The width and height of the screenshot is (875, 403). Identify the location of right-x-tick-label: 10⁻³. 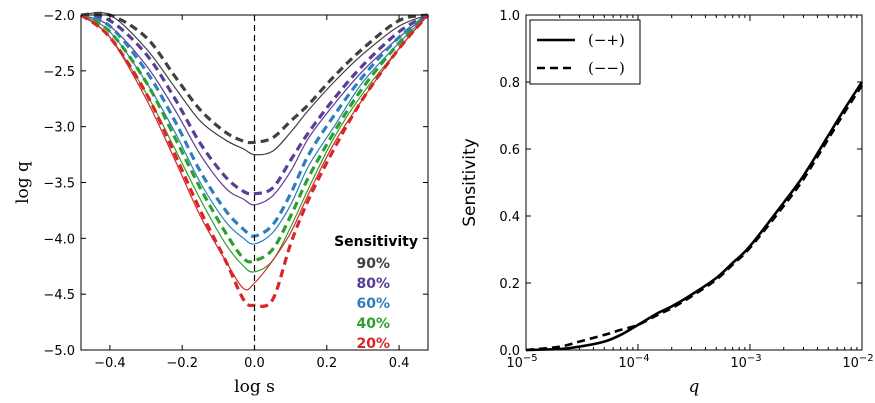
(745, 362).